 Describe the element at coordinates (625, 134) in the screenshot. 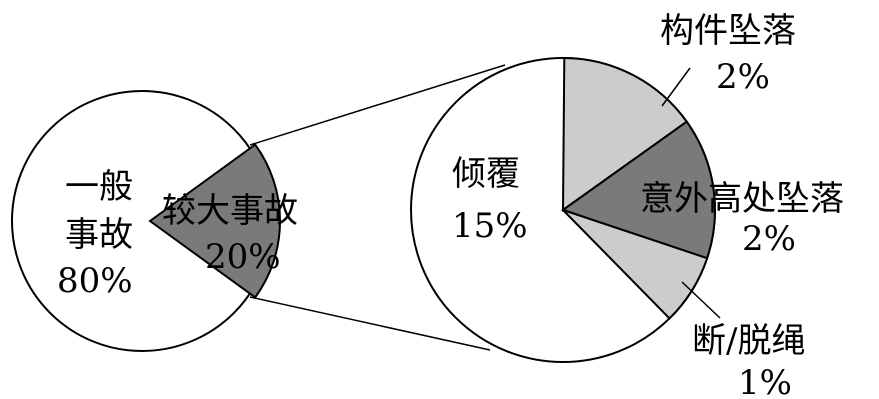

I see `pie-slice-component-falling` at that location.